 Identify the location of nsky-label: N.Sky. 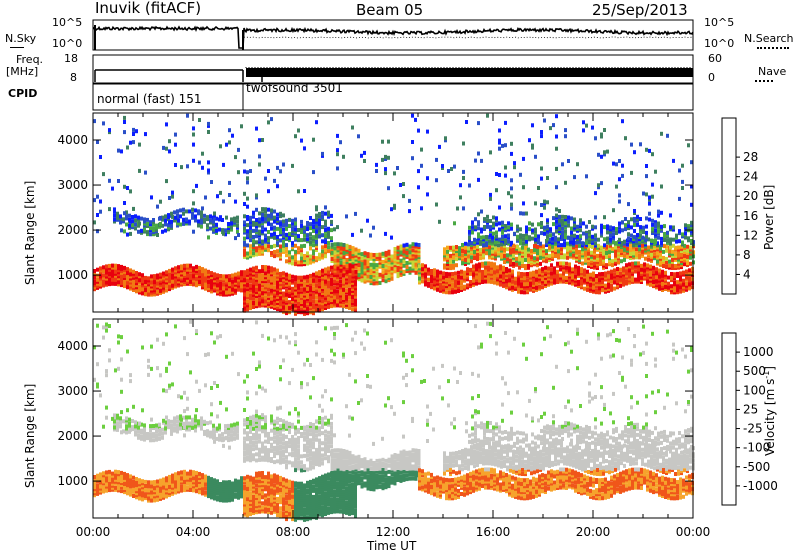
(21, 38).